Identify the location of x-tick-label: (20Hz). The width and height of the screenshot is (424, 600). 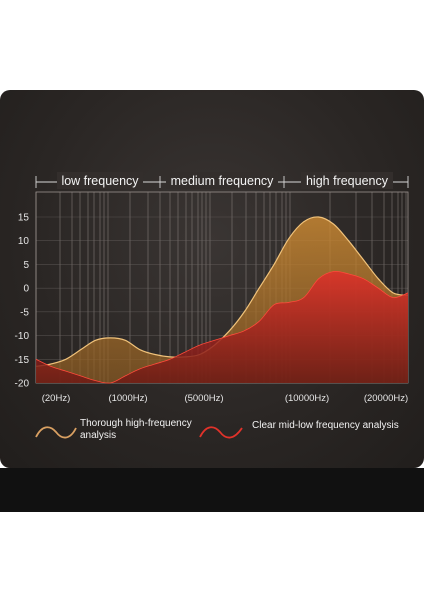
(56, 398).